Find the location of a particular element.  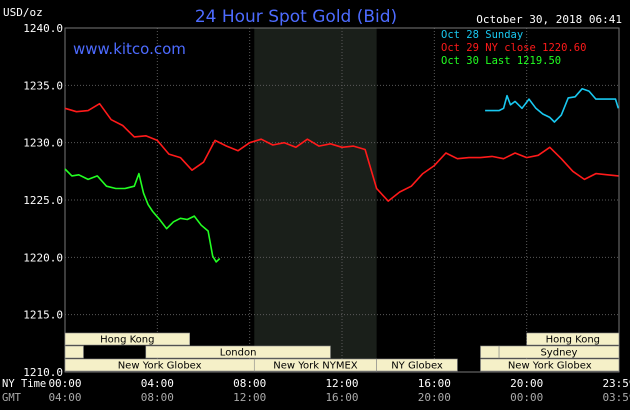

market-session-label: Sydney is located at coordinates (558, 353).